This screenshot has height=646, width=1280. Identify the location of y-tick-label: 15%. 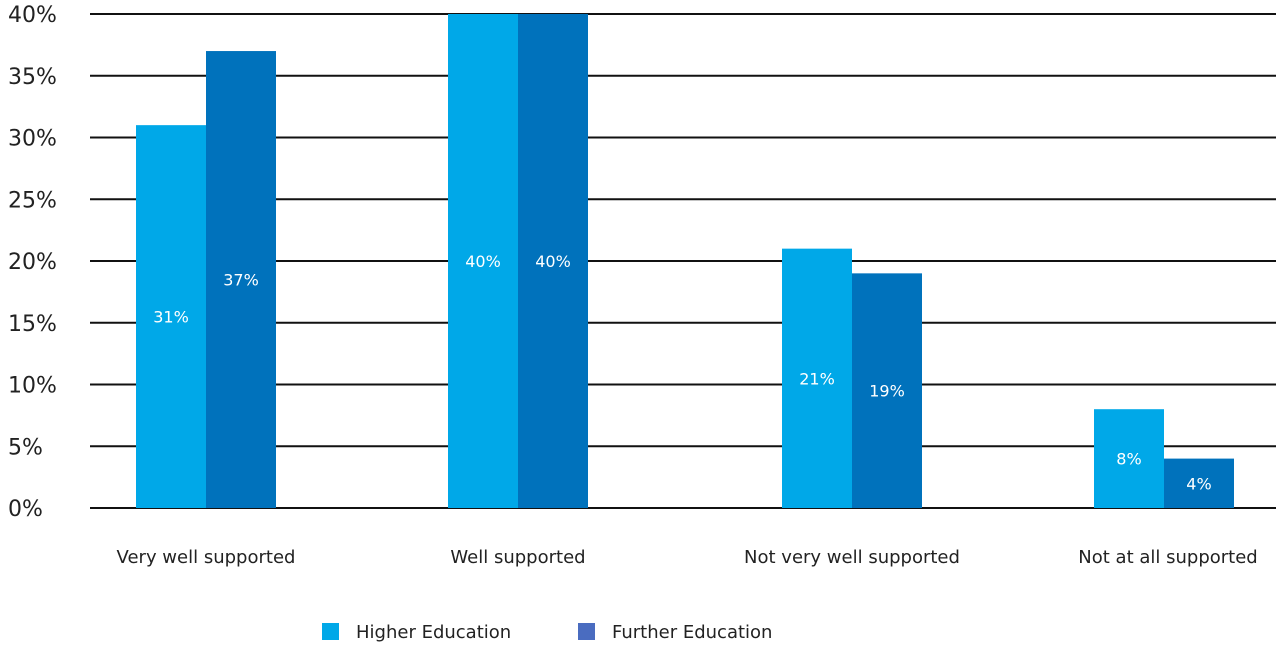
(32, 324).